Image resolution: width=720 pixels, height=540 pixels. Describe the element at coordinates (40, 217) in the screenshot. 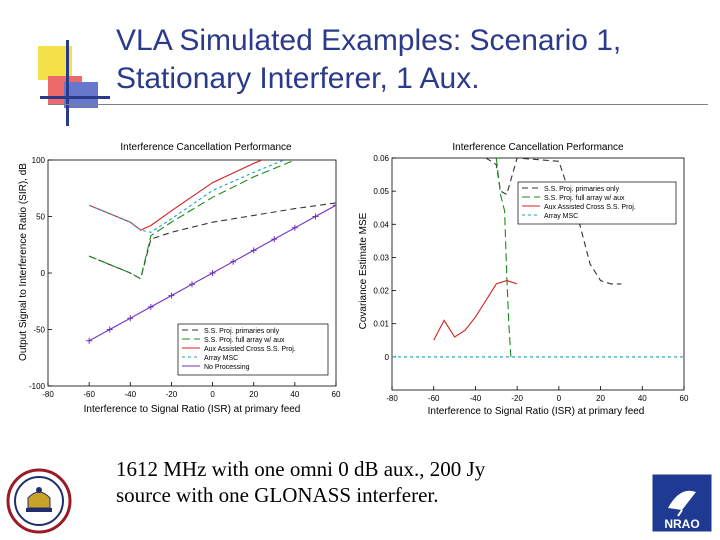

I see `y-tick-label: 50` at that location.